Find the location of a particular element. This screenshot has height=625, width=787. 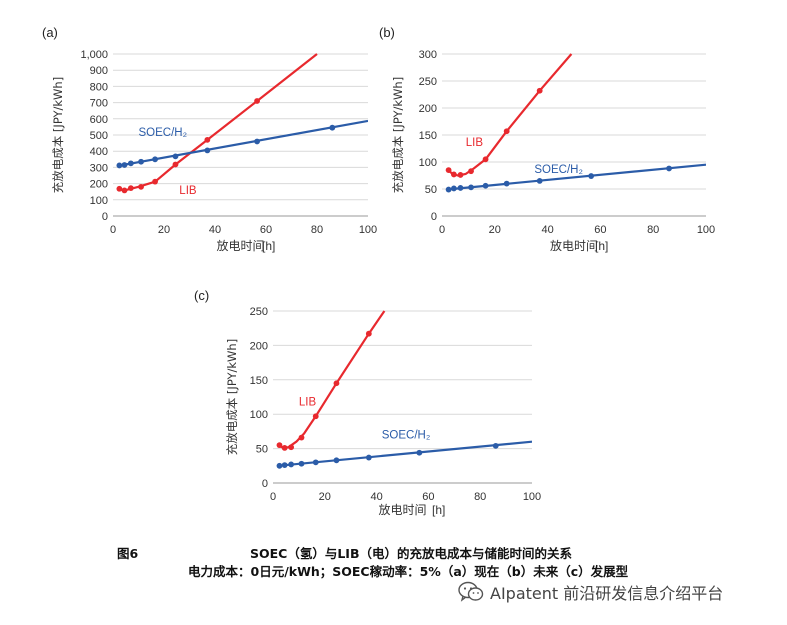

y-tick-label: 400 is located at coordinates (99, 152).